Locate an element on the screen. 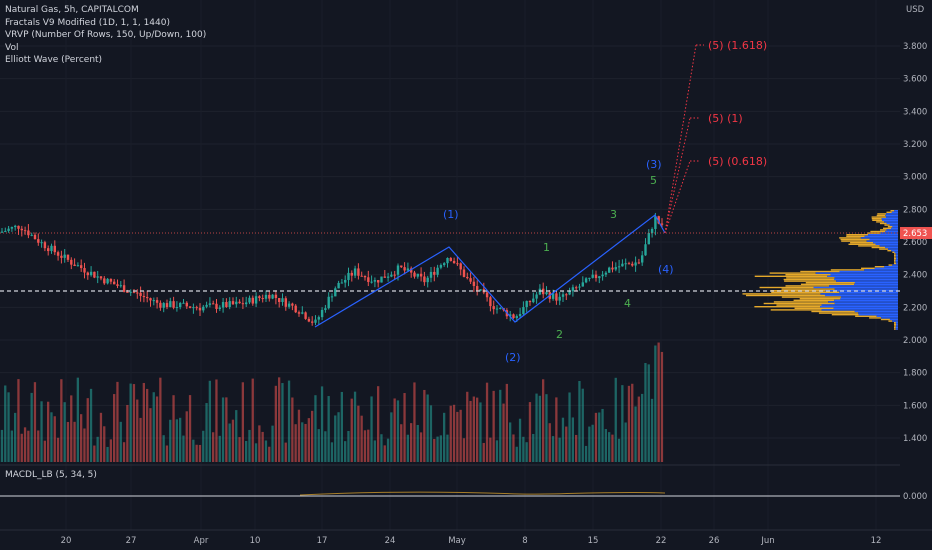 The height and width of the screenshot is (550, 932). current-price-badge is located at coordinates (916, 233).